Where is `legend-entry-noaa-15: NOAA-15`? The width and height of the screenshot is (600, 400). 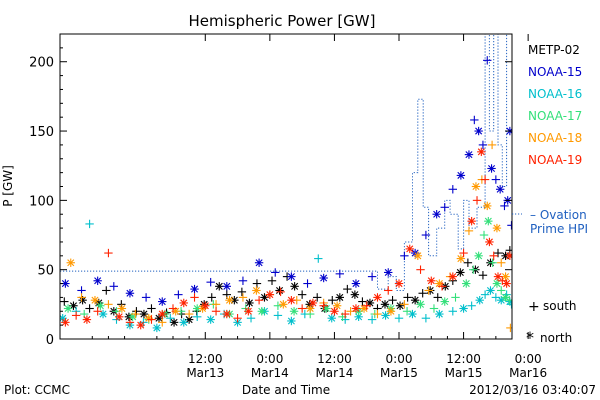
legend-entry-noaa-15: NOAA-15 is located at coordinates (555, 72).